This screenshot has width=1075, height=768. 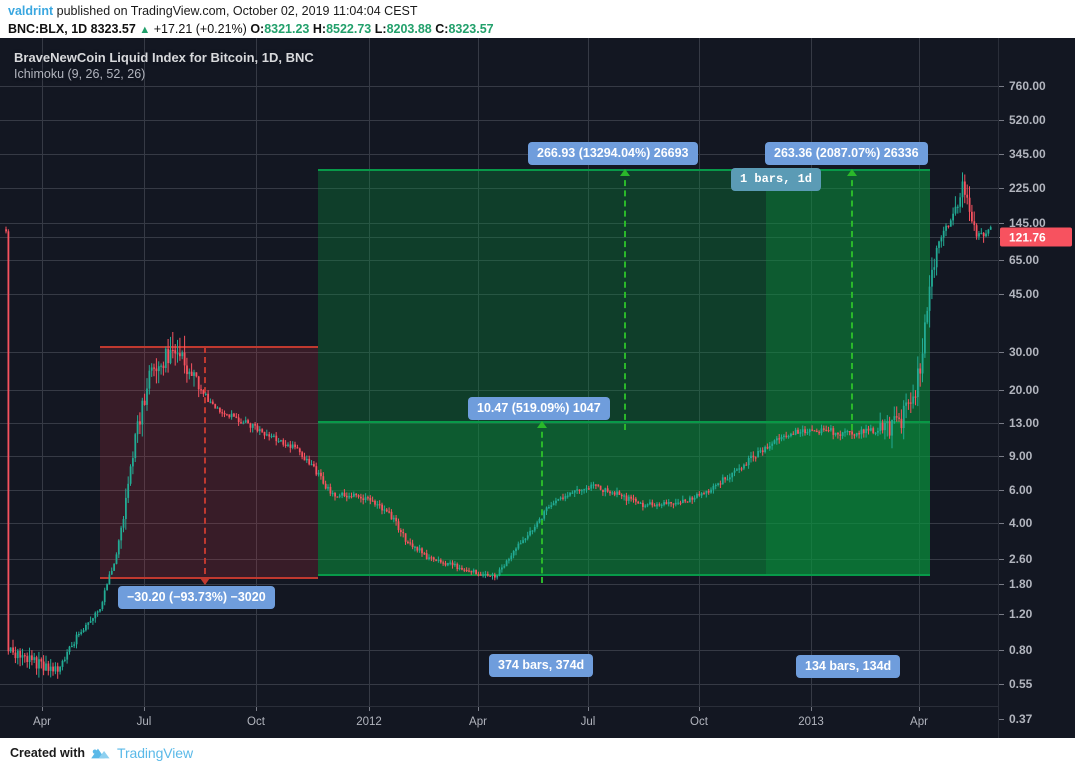 I want to click on tradingview-logo-icon, so click(x=100, y=753).